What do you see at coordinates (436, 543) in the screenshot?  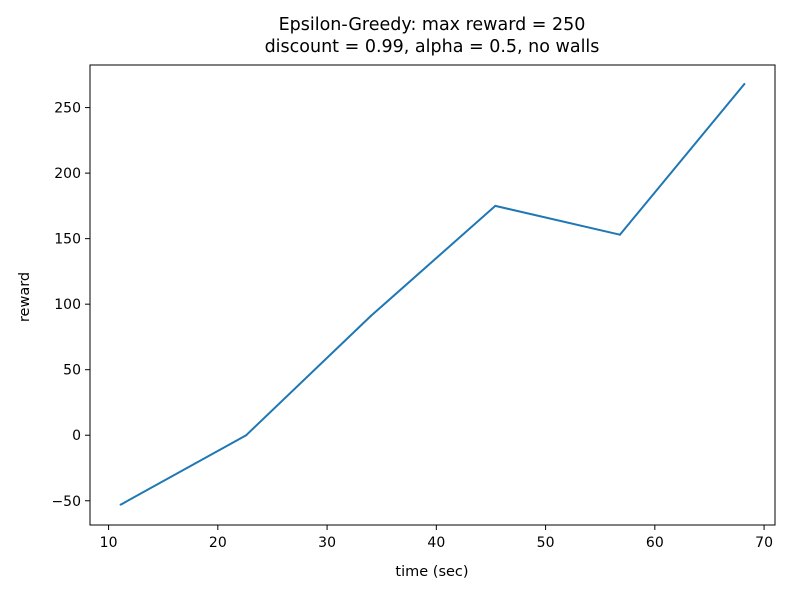 I see `x-tick-label: 40` at bounding box center [436, 543].